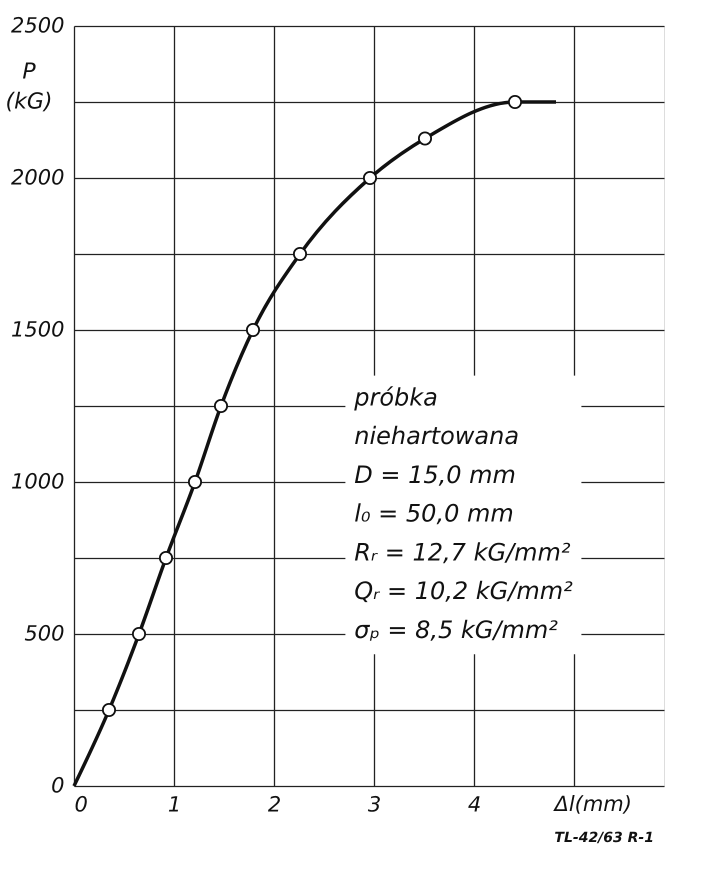 The width and height of the screenshot is (707, 872). I want to click on annotation: próbka, so click(395, 397).